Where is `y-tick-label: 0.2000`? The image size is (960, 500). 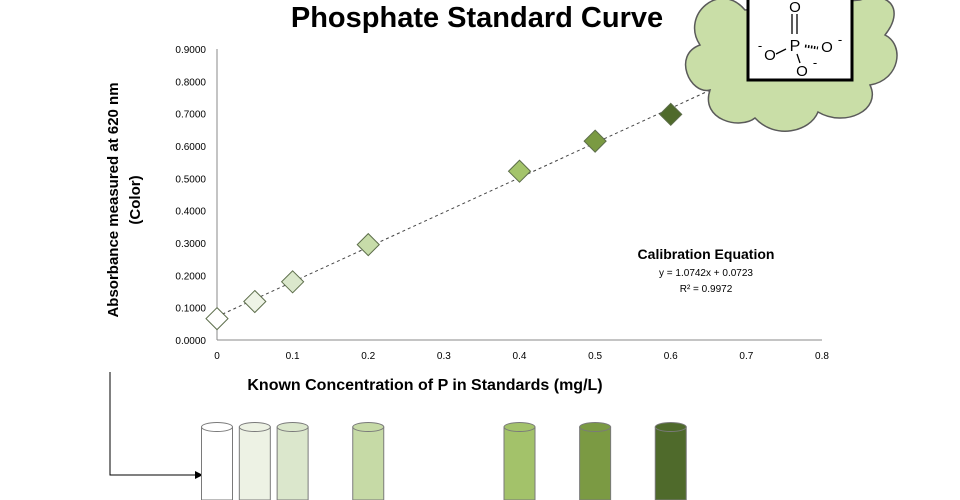
y-tick-label: 0.2000 is located at coordinates (190, 276).